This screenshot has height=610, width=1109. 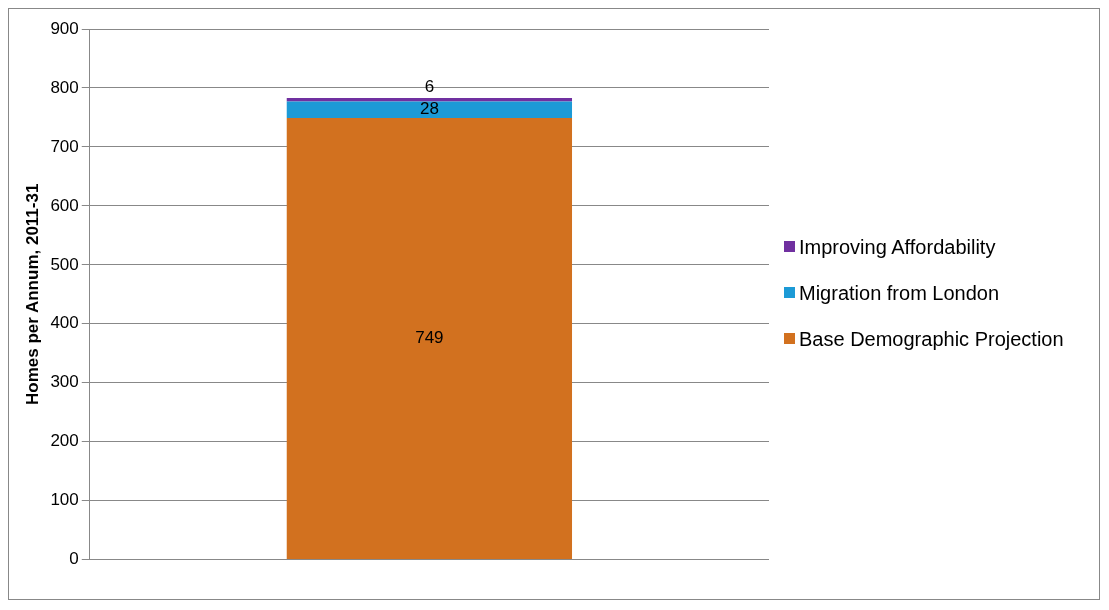 What do you see at coordinates (64, 500) in the screenshot?
I see `y-tick-label: 100` at bounding box center [64, 500].